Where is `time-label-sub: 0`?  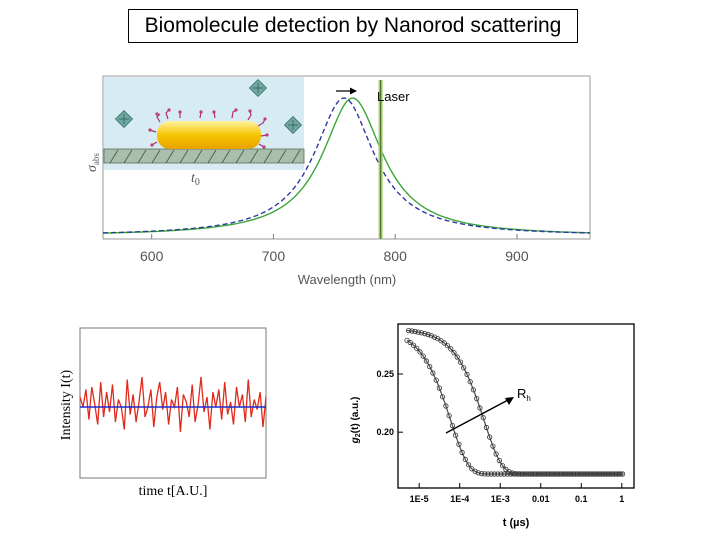 time-label-sub: 0 is located at coordinates (197, 182).